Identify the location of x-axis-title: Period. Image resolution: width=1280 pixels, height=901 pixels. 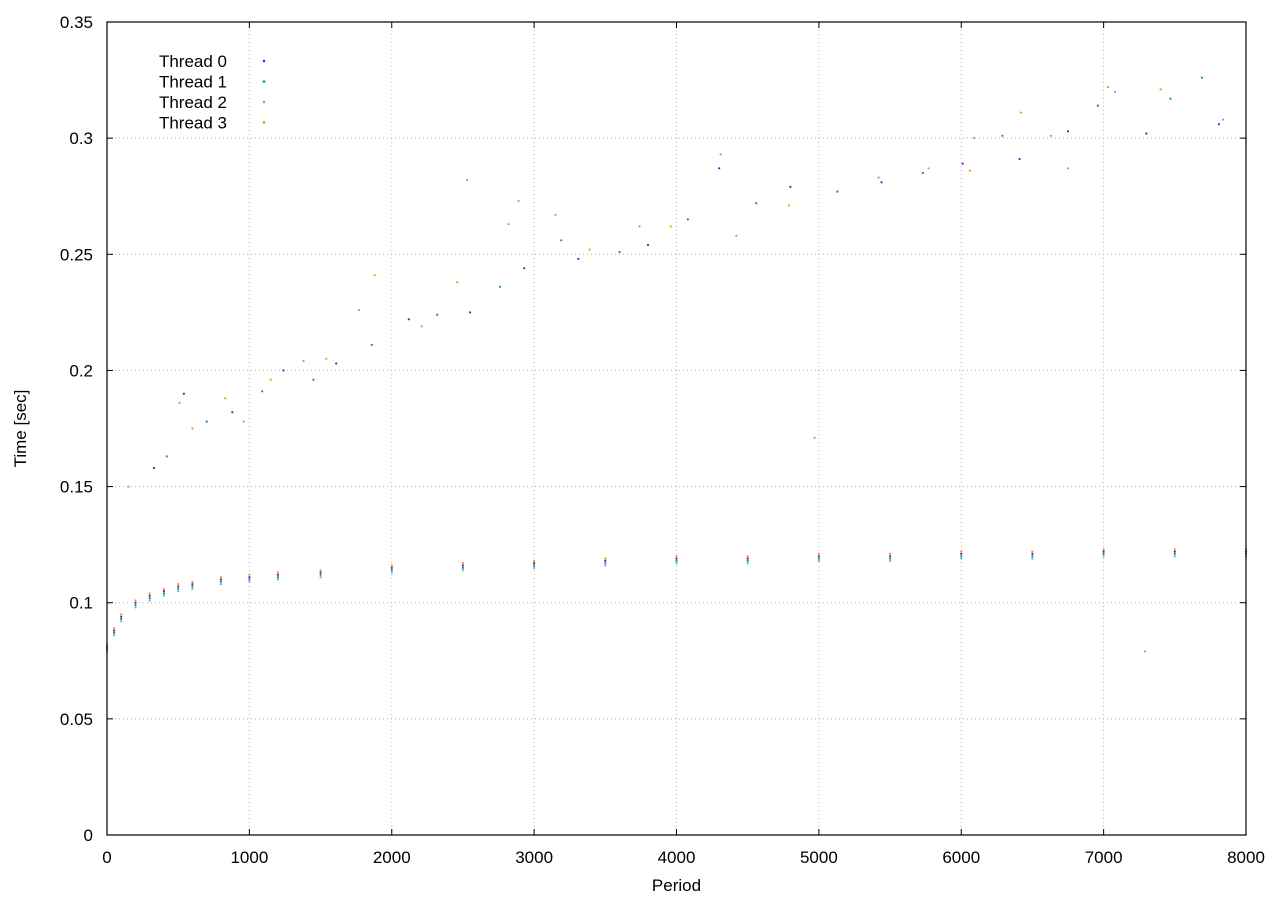
(676, 885).